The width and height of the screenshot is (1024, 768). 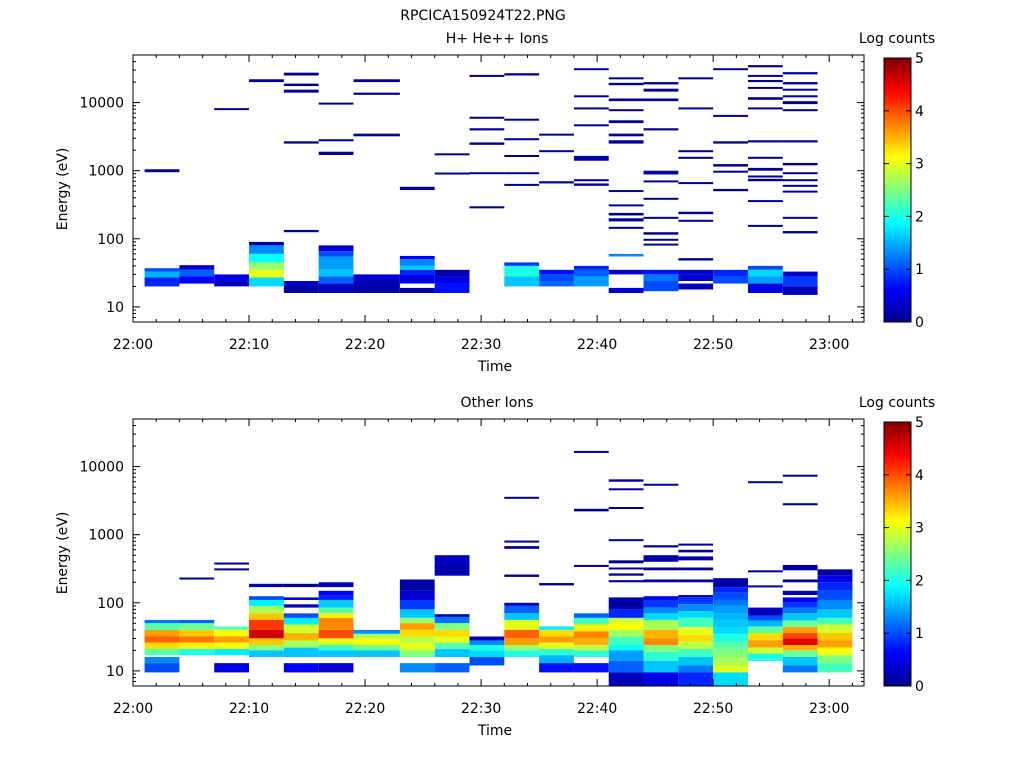 What do you see at coordinates (496, 403) in the screenshot?
I see `panel-title: Other Ions` at bounding box center [496, 403].